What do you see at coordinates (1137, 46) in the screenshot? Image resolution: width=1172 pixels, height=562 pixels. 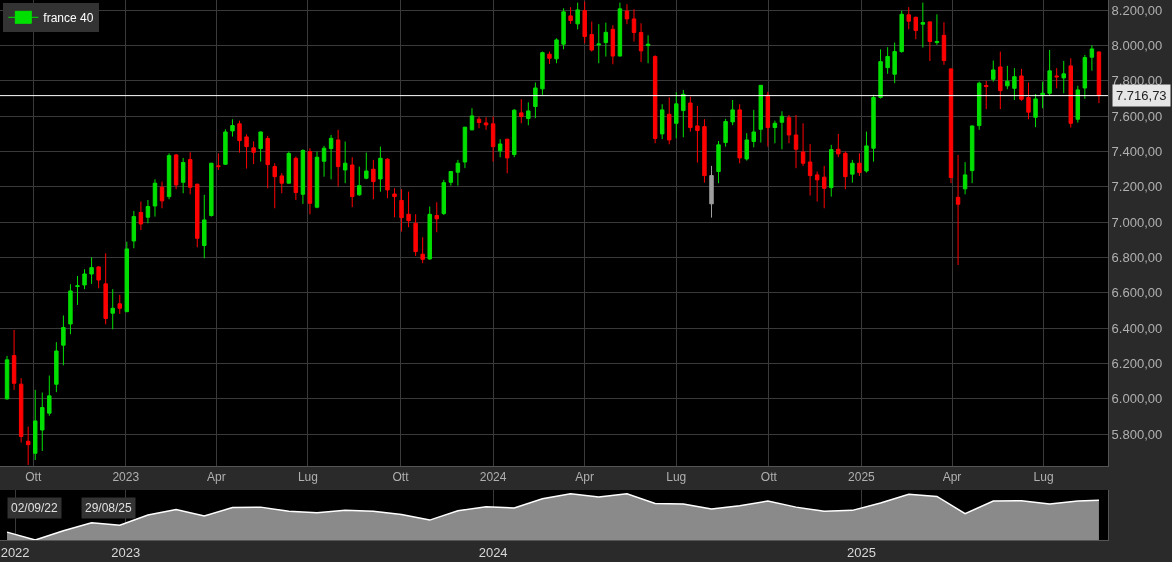 I see `y-tick-label: 8.000,00` at bounding box center [1137, 46].